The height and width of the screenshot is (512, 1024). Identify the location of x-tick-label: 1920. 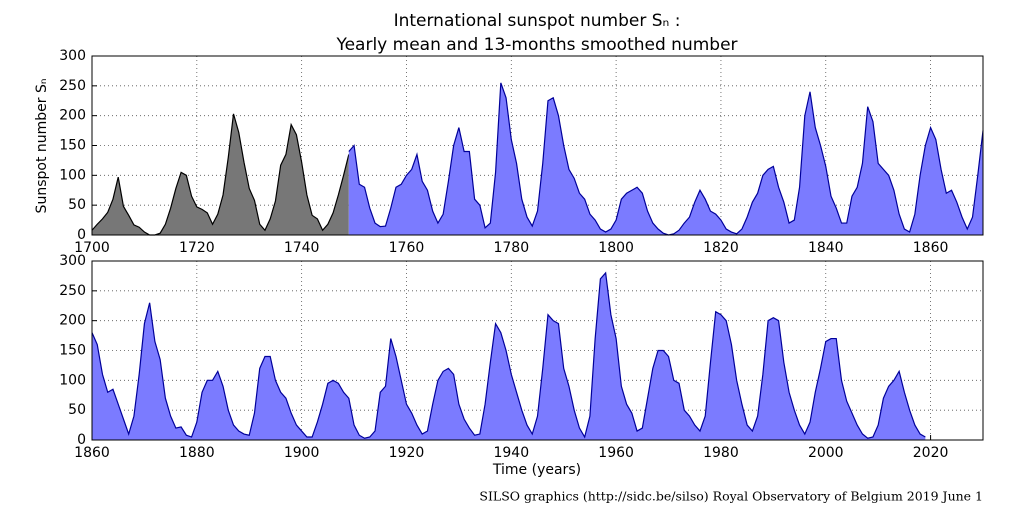
(407, 453).